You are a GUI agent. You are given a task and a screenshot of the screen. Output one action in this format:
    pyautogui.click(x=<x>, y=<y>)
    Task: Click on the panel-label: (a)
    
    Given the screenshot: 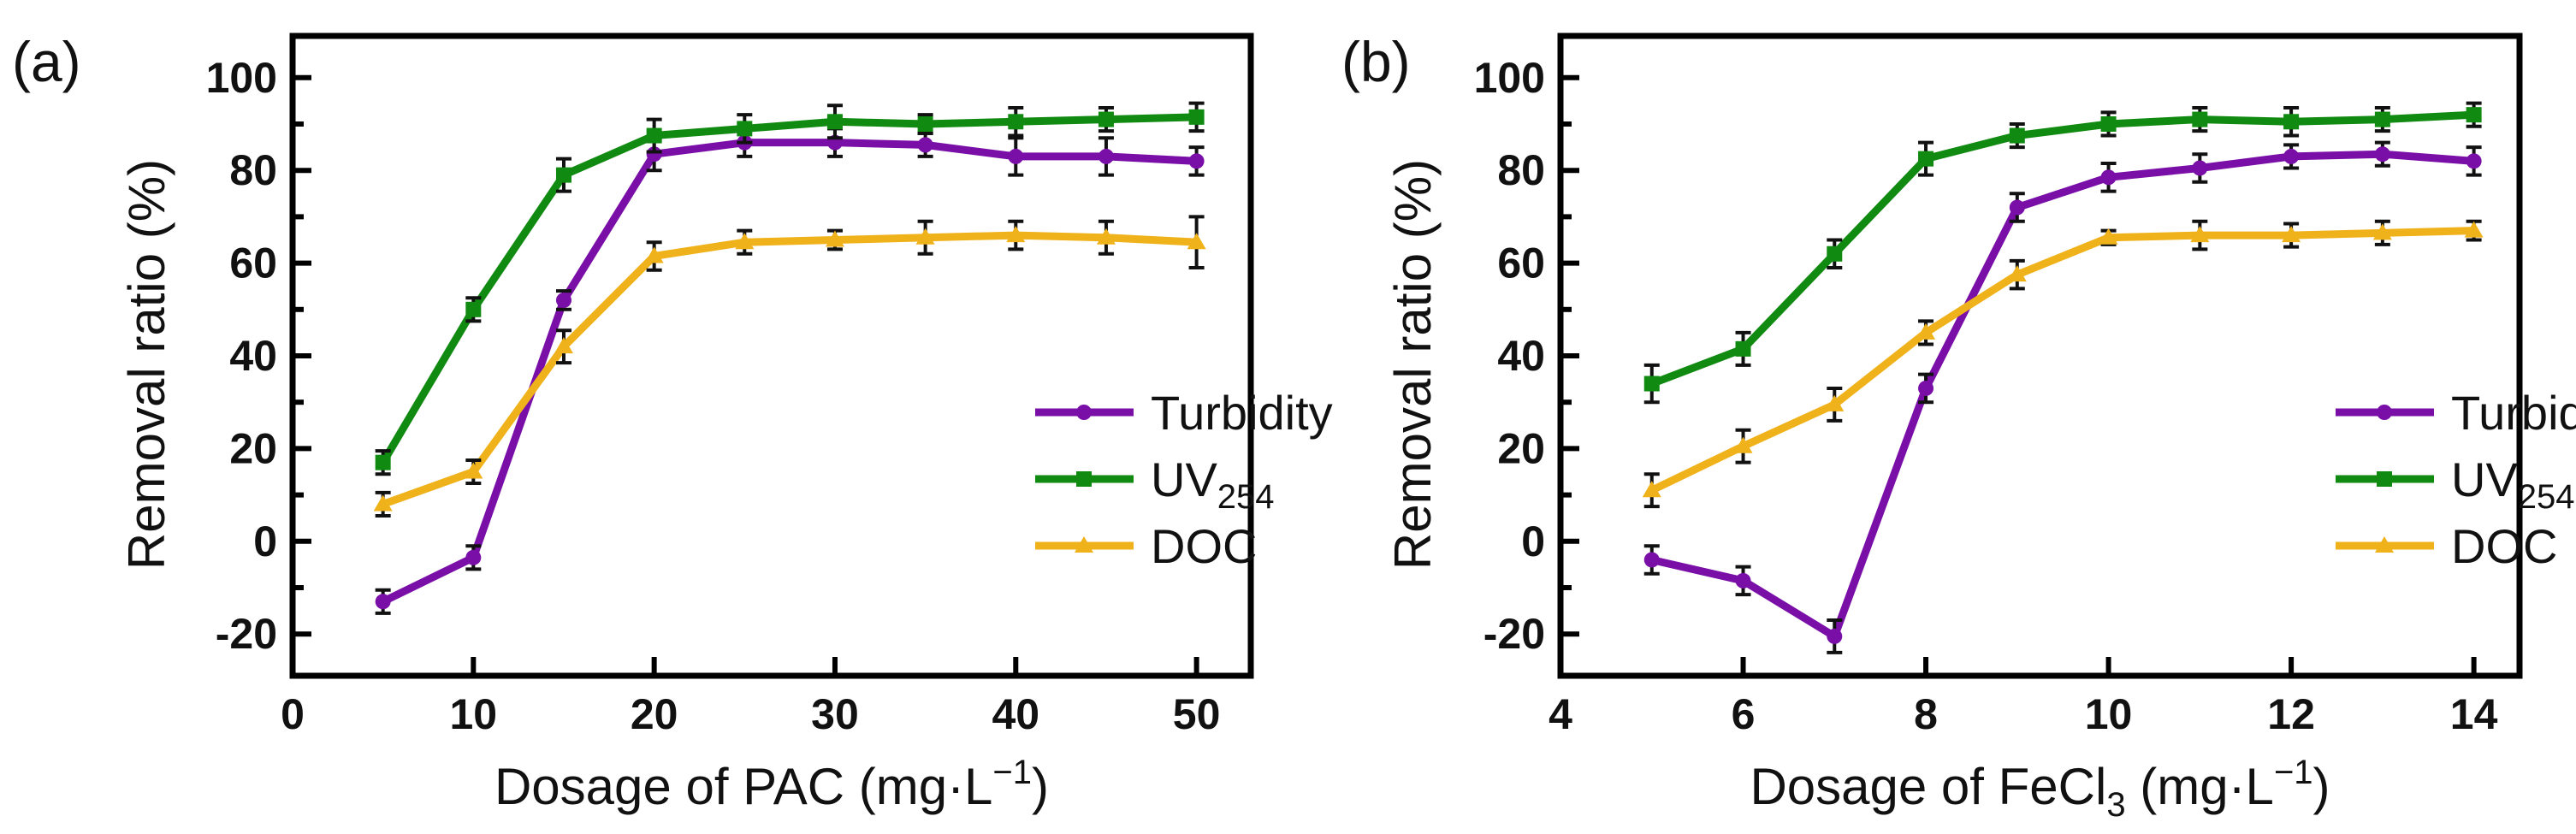 What is the action you would take?
    pyautogui.click(x=46, y=61)
    